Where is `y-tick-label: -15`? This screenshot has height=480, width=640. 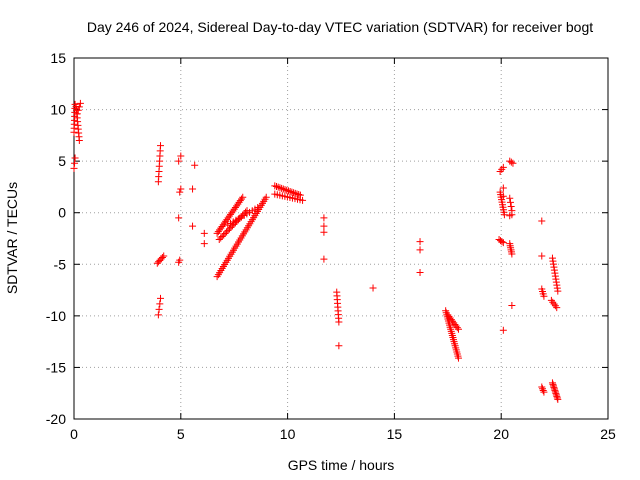
y-tick-label: -15 is located at coordinates (56, 367).